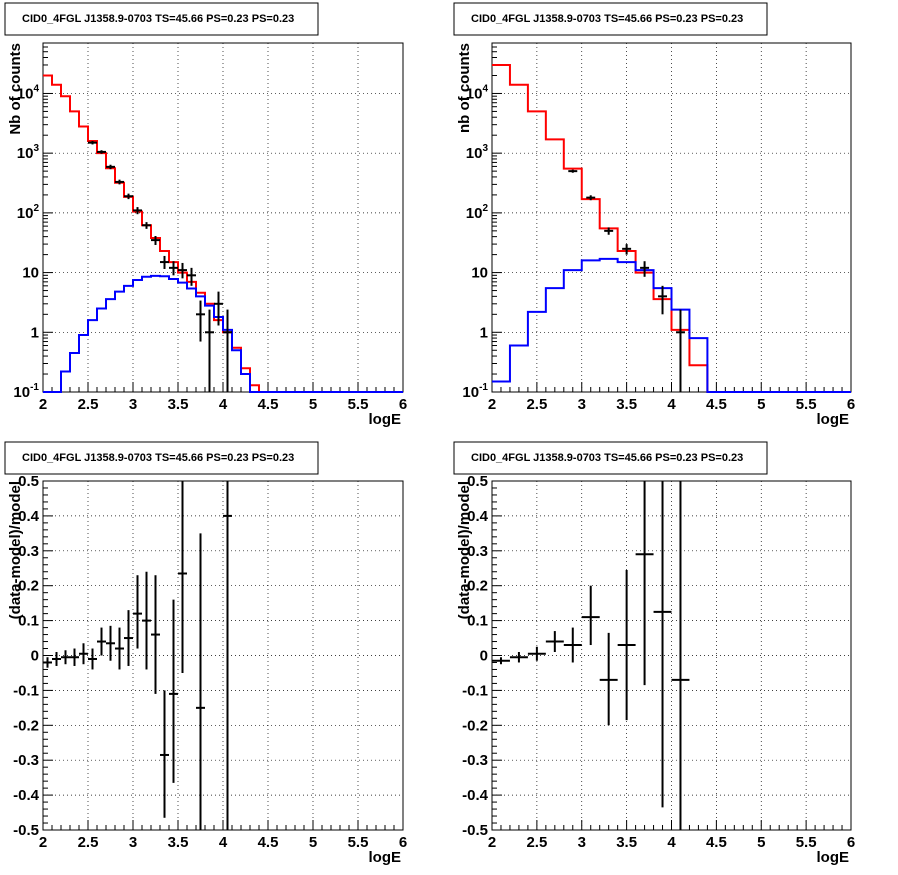  I want to click on y-tick-label: -0.2, so click(26, 725).